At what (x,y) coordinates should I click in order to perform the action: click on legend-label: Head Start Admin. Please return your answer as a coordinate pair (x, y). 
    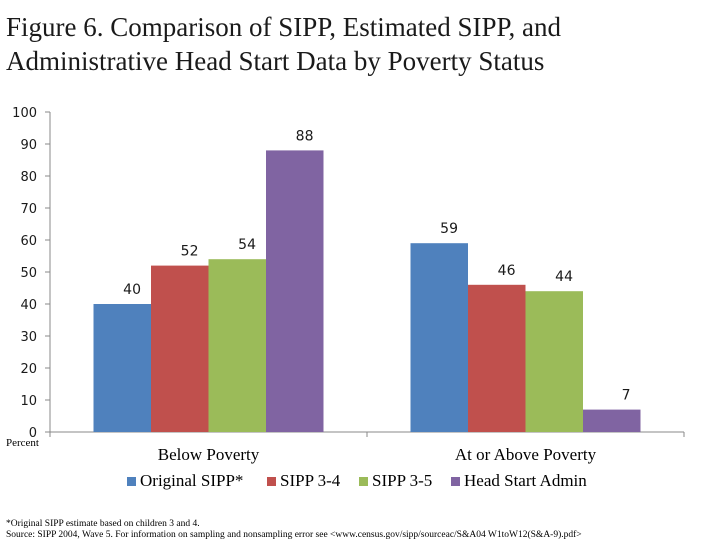
    Looking at the image, I should click on (525, 480).